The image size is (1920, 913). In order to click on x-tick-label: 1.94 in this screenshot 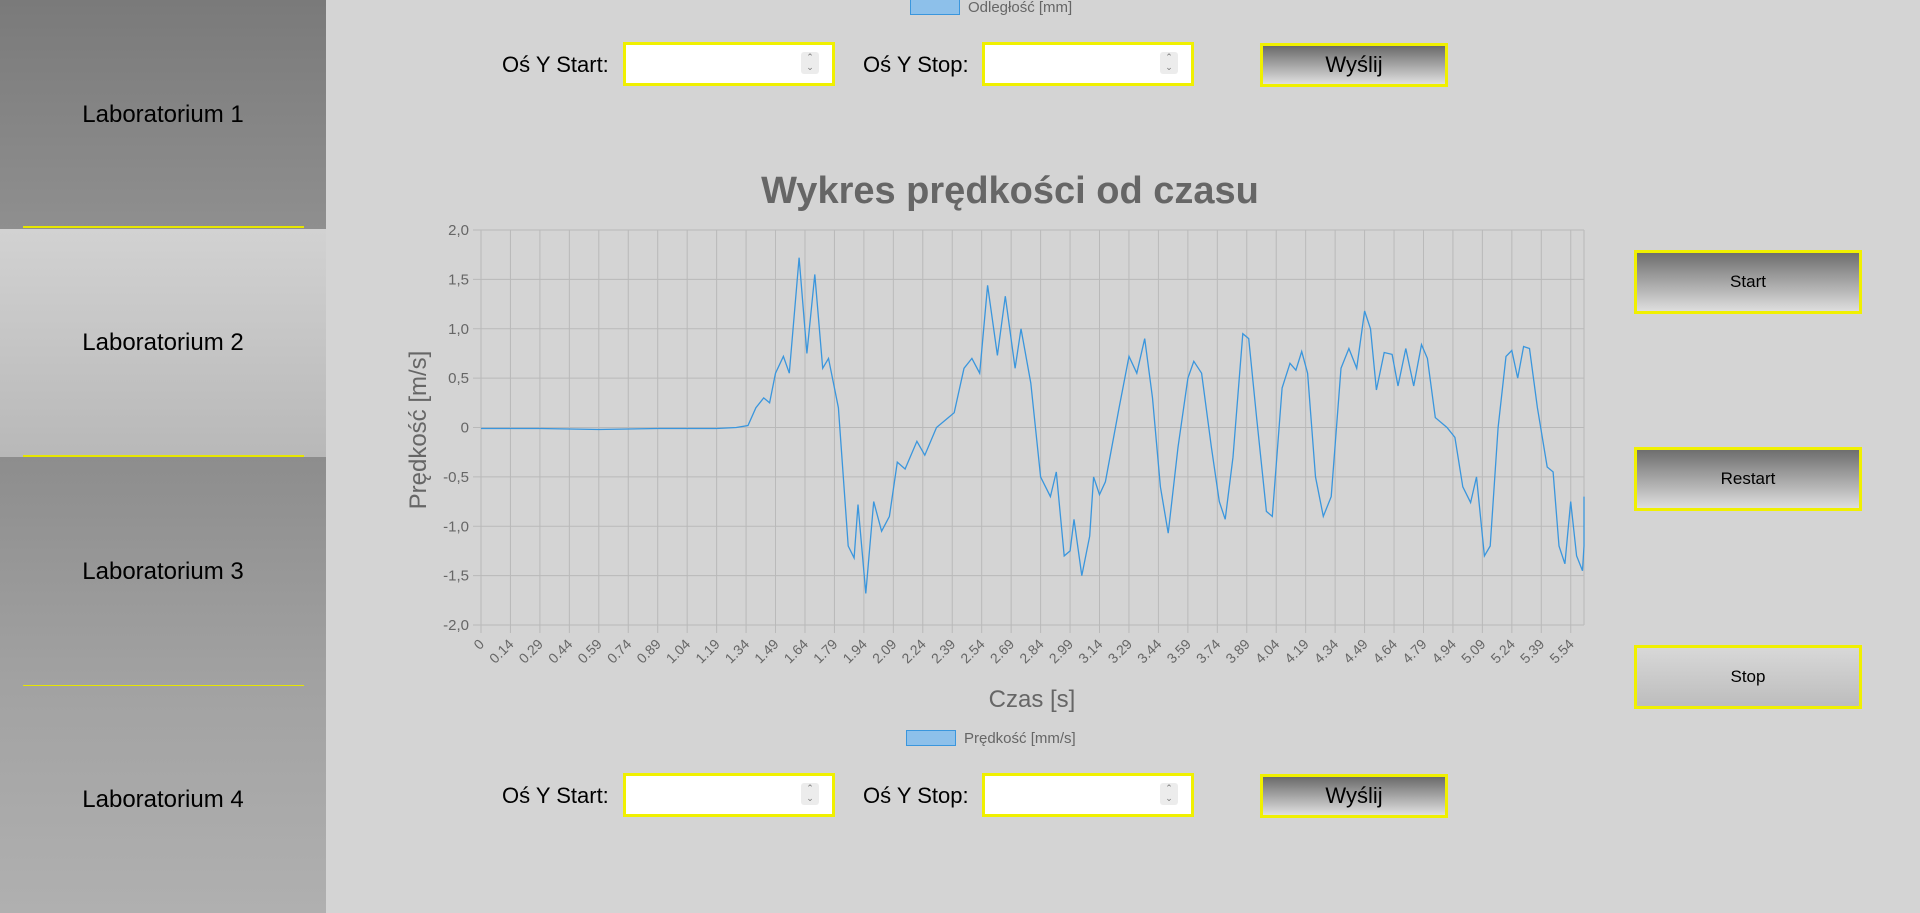, I will do `click(854, 651)`.